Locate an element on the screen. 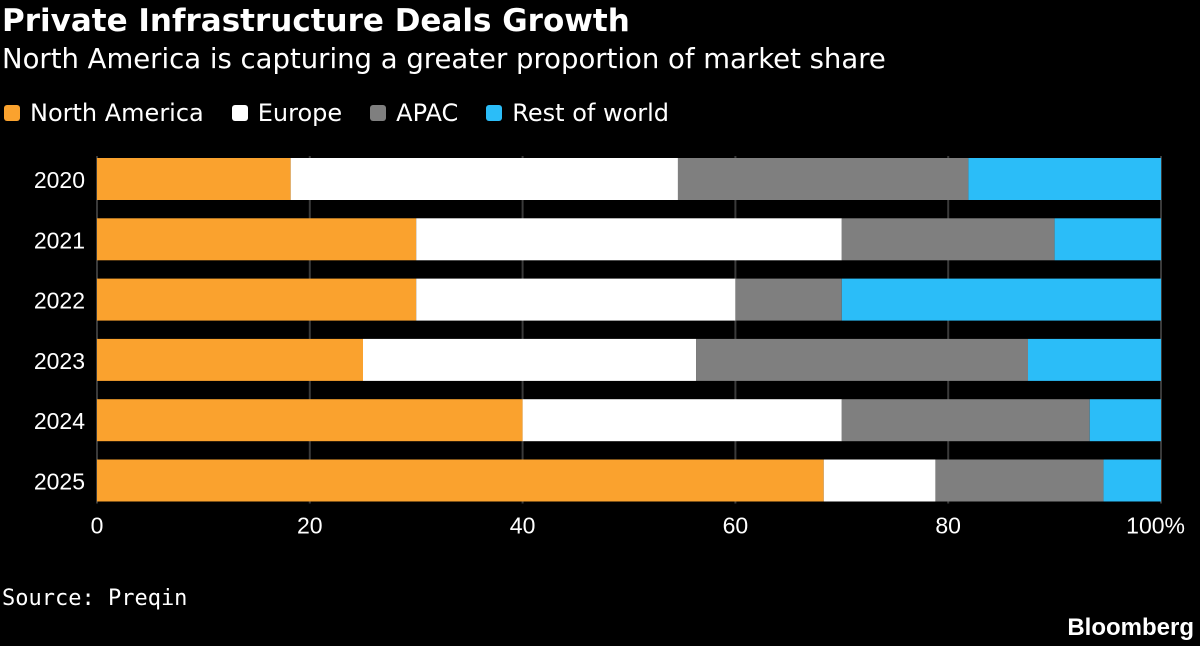 The width and height of the screenshot is (1200, 646). legend-item-europe: Europe is located at coordinates (287, 113).